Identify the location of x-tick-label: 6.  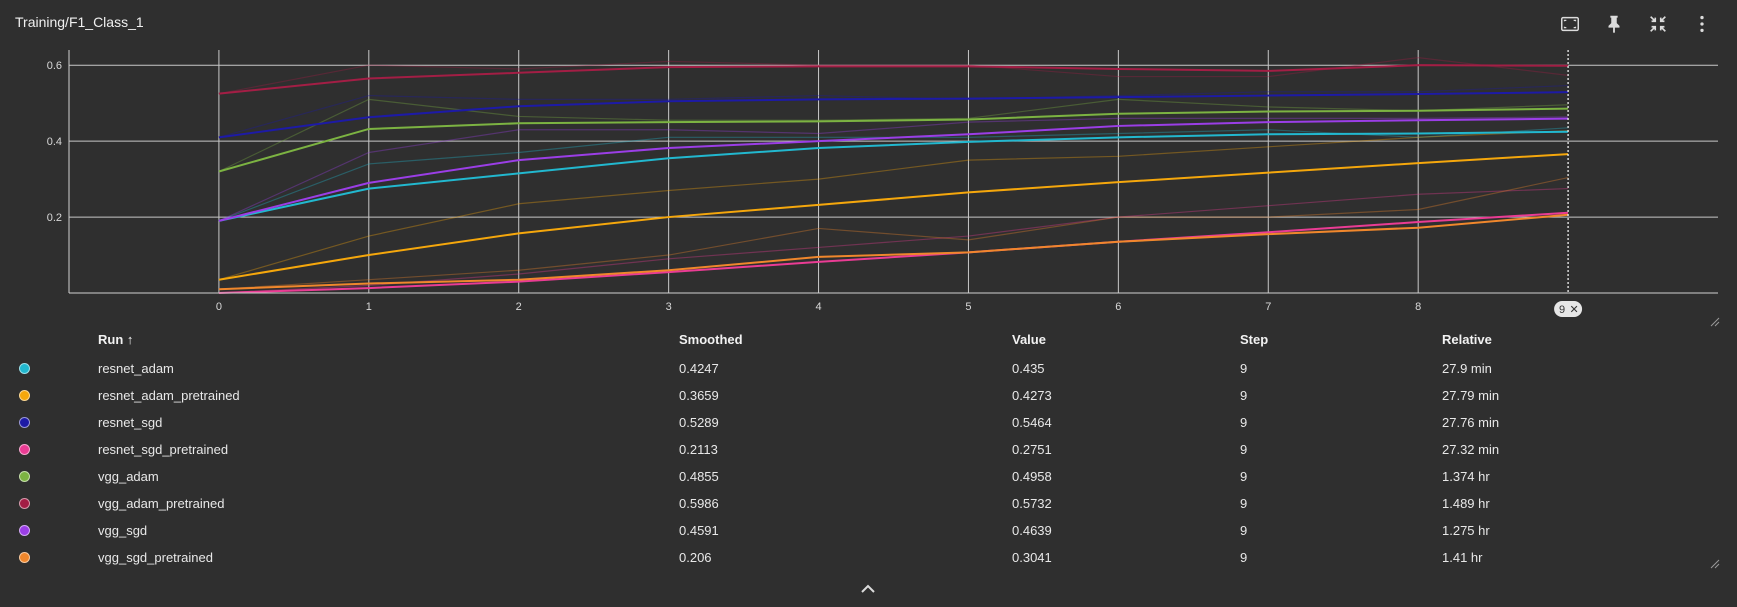
(1118, 307).